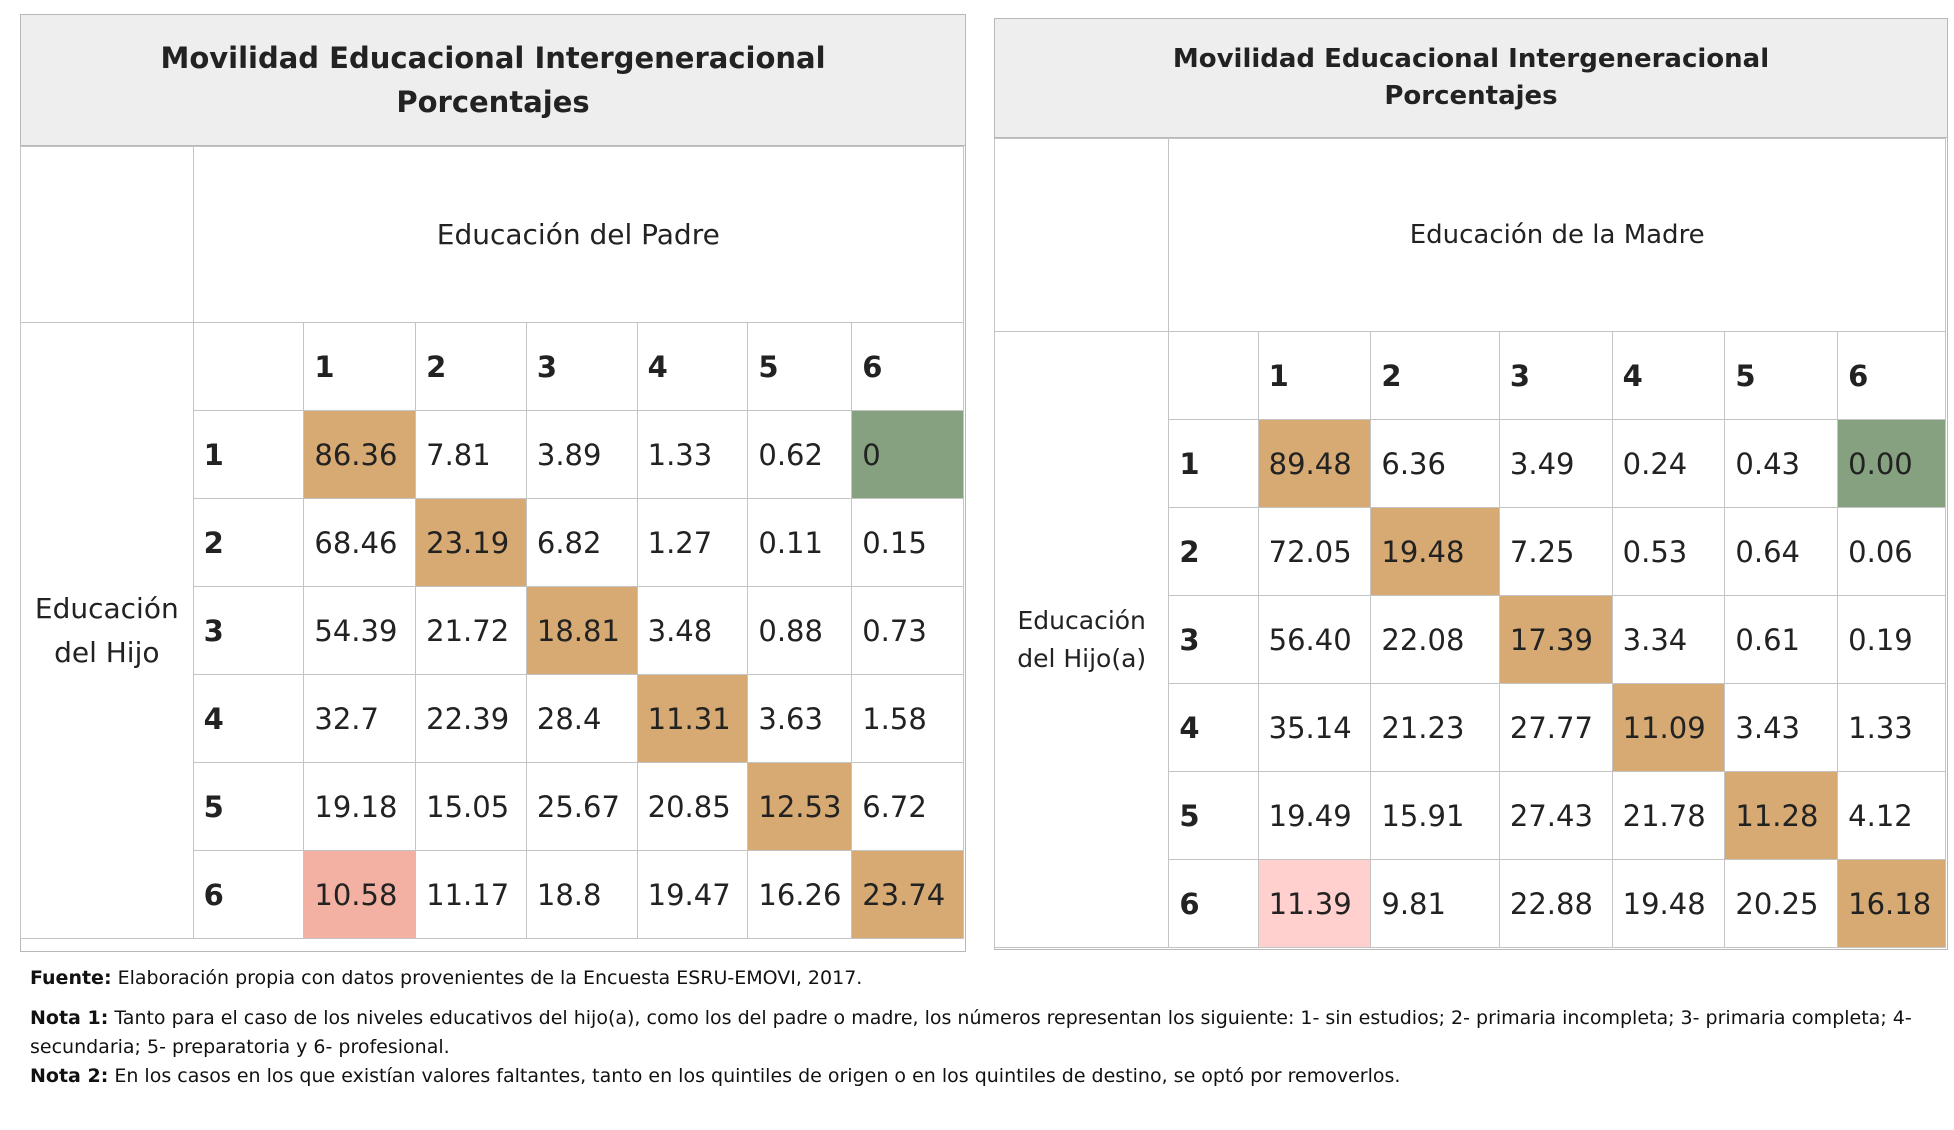  What do you see at coordinates (248, 806) in the screenshot?
I see `row-header: 5` at bounding box center [248, 806].